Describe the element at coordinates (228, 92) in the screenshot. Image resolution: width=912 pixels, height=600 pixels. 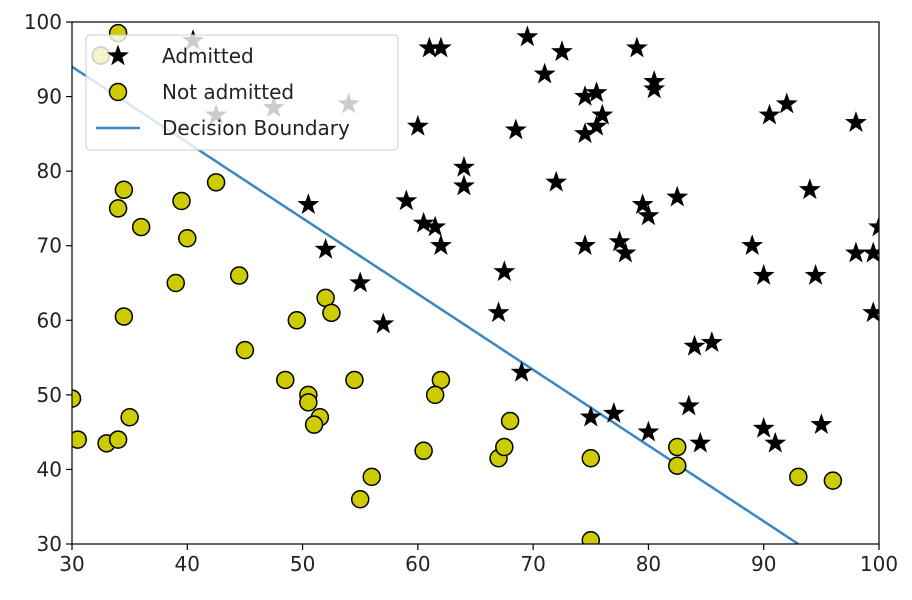
I see `legend-label: Not admitted` at that location.